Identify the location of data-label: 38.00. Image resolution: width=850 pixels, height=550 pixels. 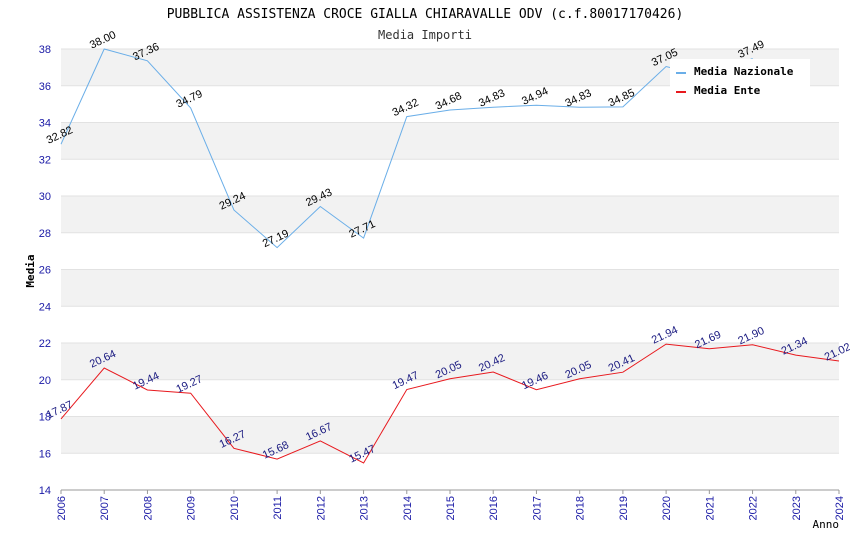
(103, 40).